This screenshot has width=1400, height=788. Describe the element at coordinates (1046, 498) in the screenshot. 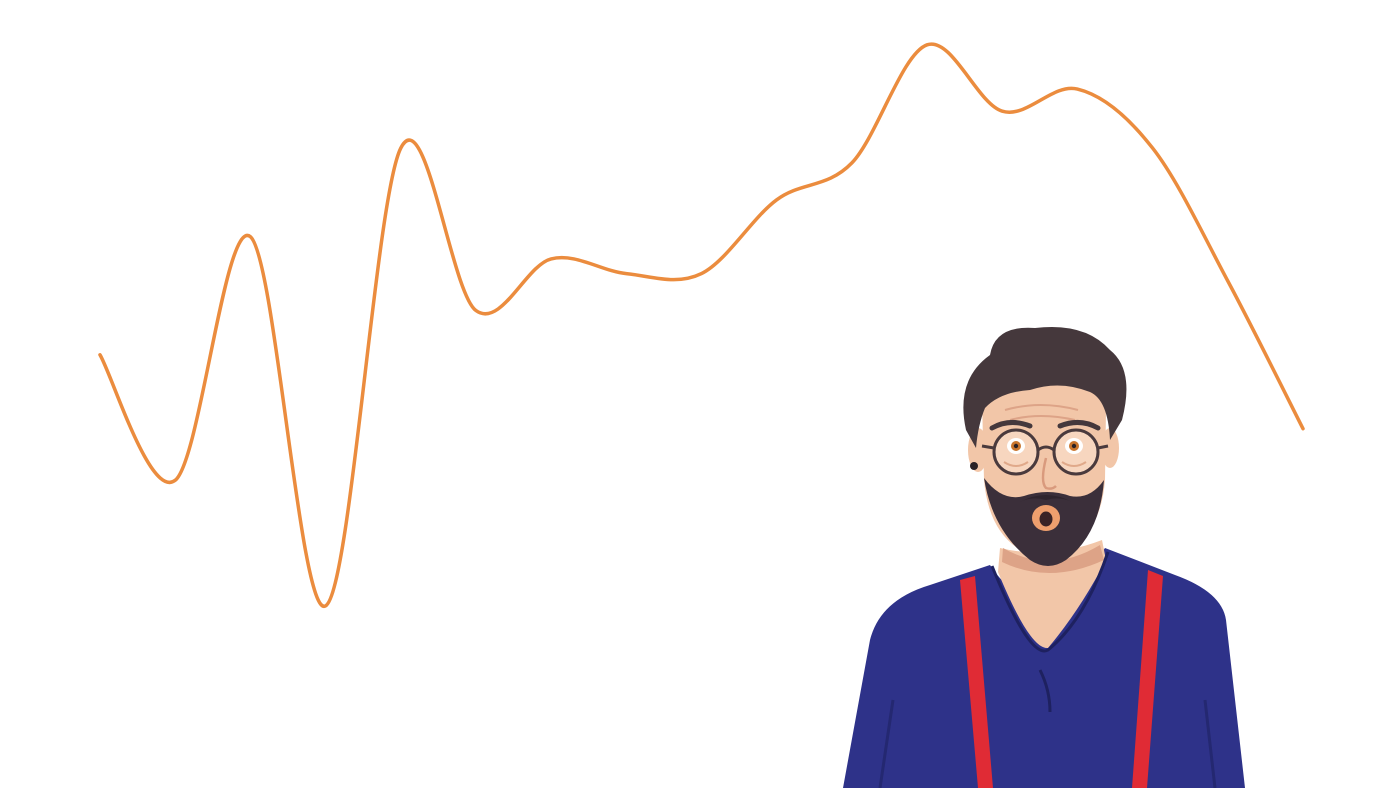

I see `mustache` at that location.